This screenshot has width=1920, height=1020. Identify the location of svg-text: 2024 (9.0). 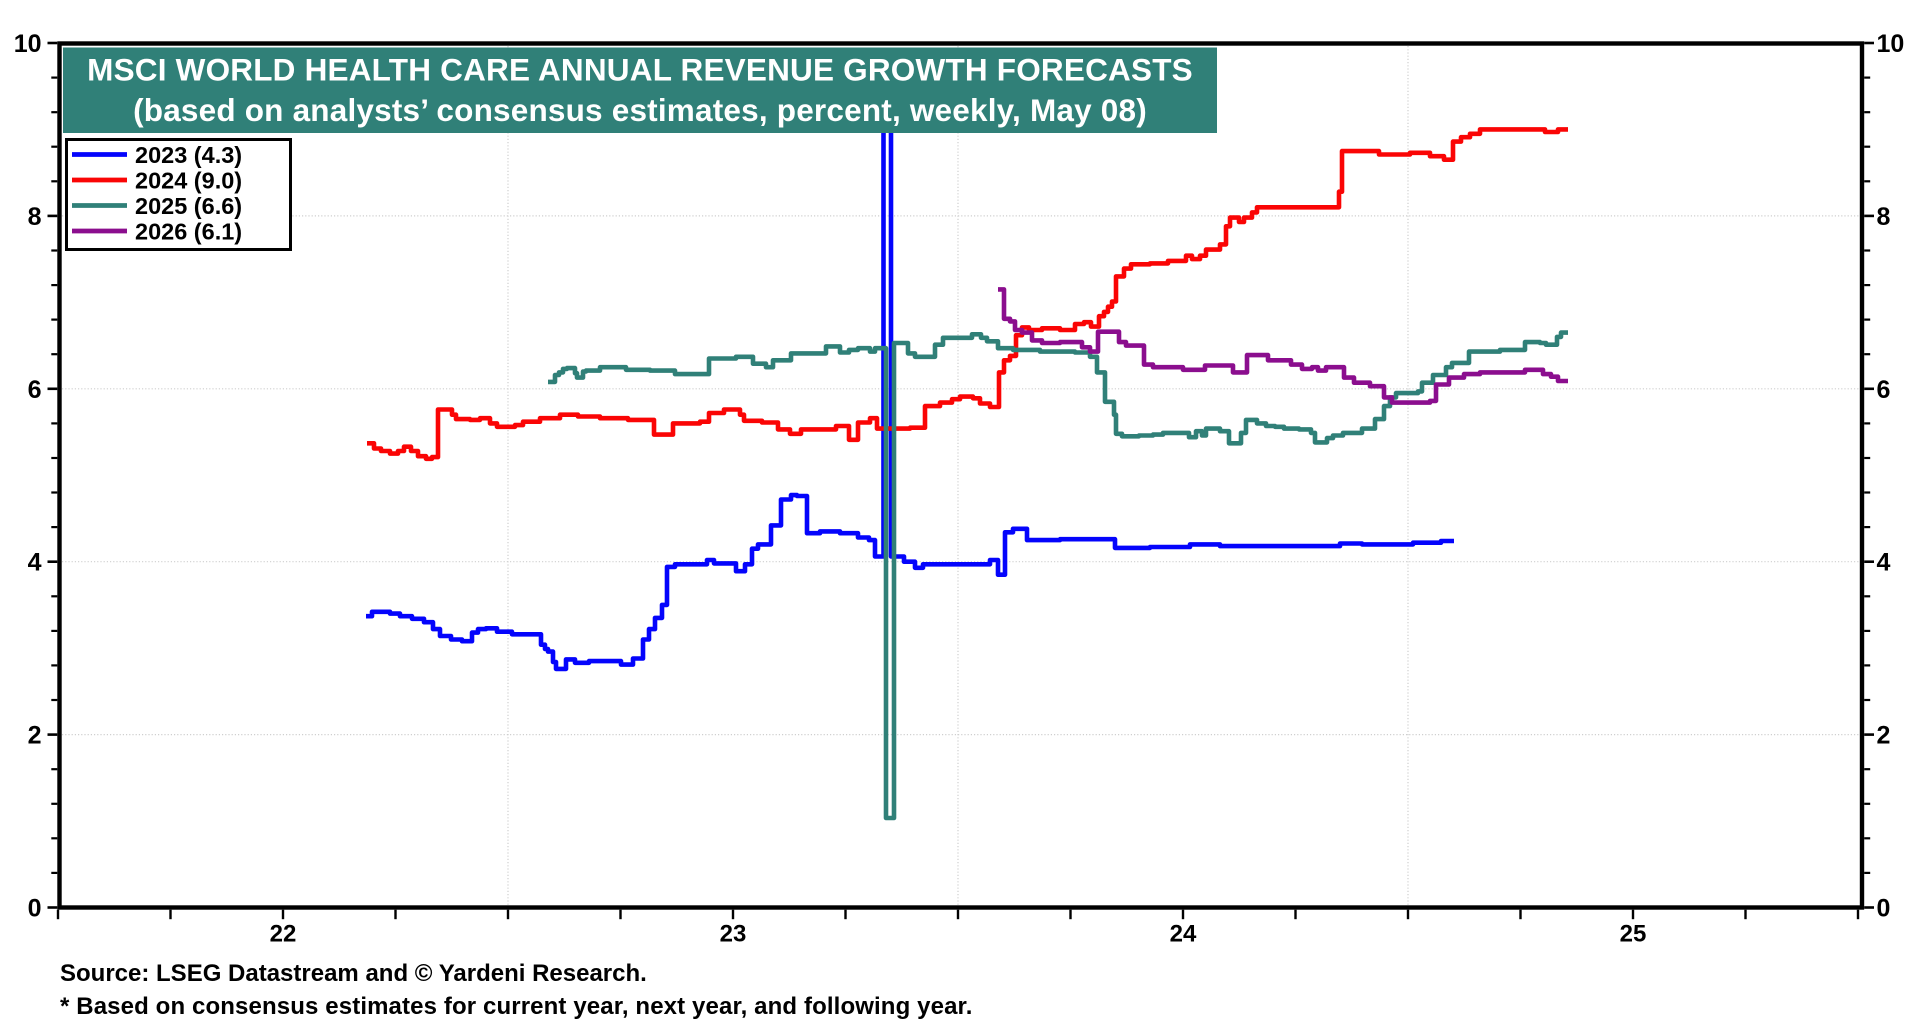
(188, 180).